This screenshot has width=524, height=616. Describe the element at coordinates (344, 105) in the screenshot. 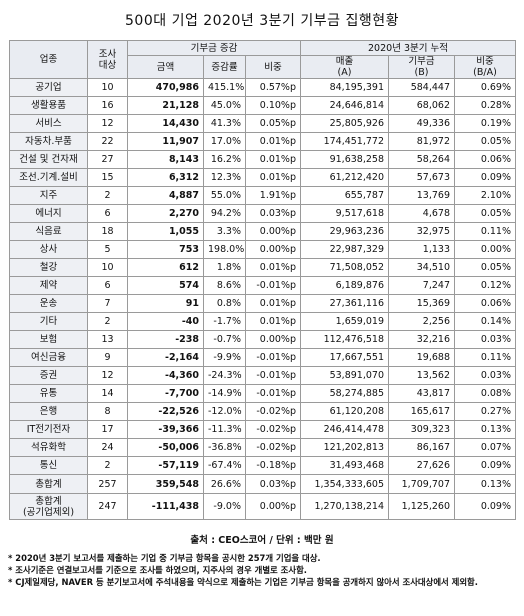

I see `value-cell: 24,646,814` at that location.